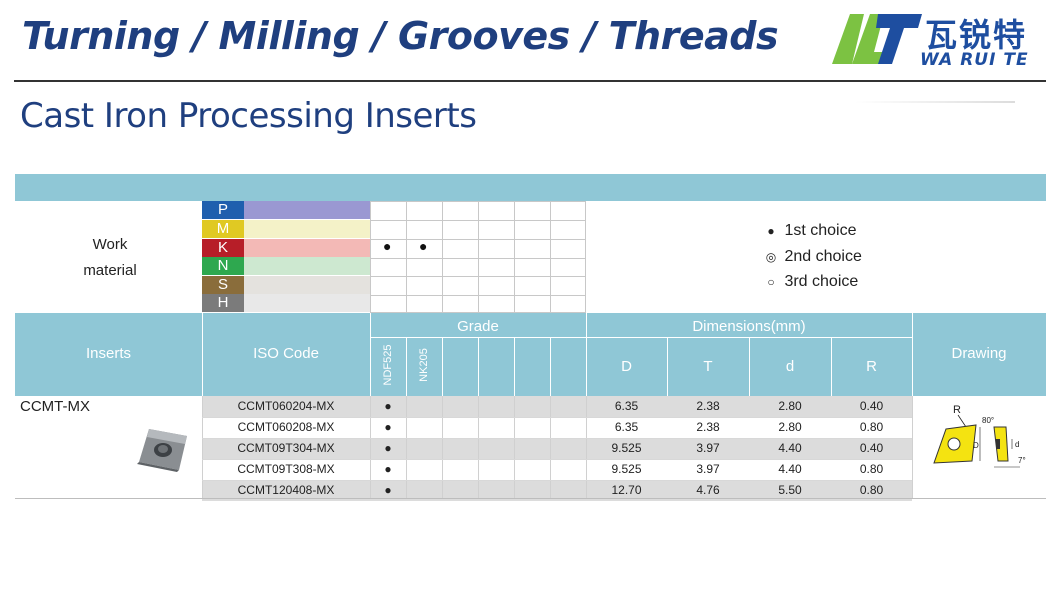  What do you see at coordinates (286, 448) in the screenshot?
I see `iso-code-cell: CCMT09T304-MX` at bounding box center [286, 448].